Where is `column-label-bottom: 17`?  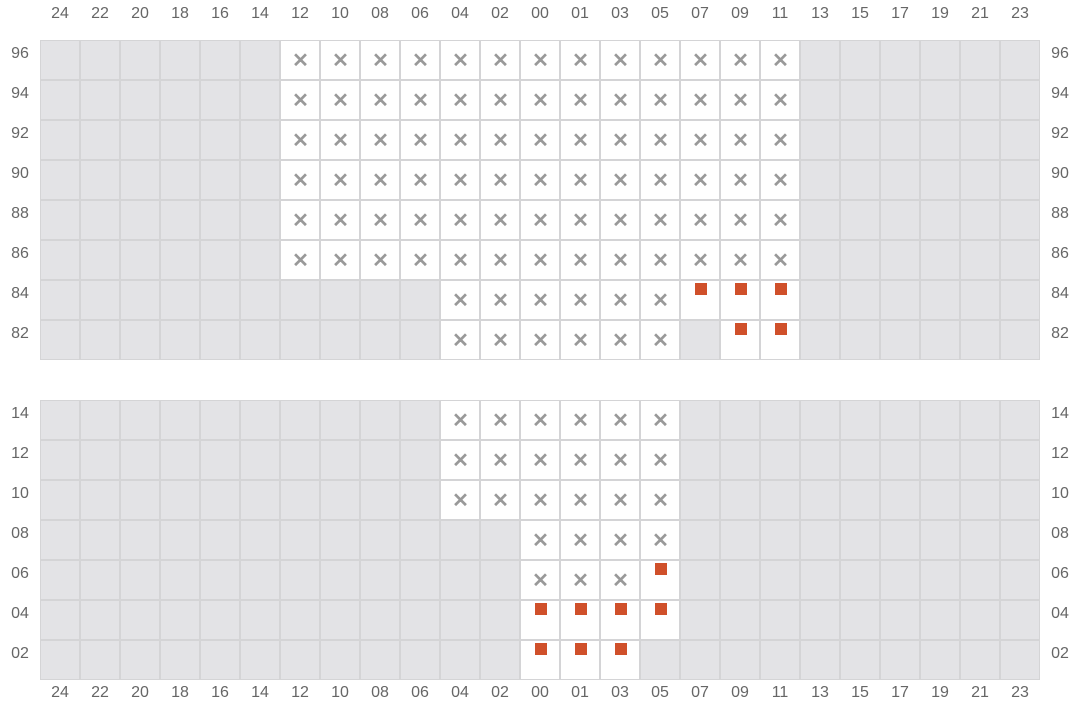
column-label-bottom: 17 is located at coordinates (900, 692).